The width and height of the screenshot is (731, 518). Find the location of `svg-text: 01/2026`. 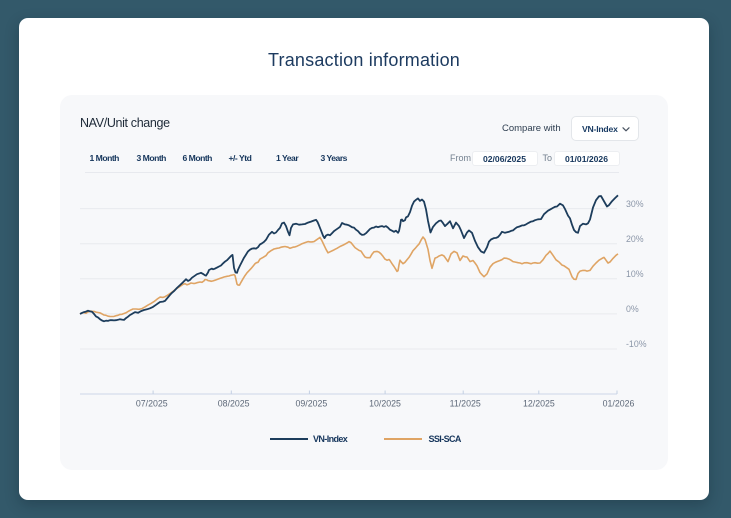

svg-text: 01/2026 is located at coordinates (619, 404).